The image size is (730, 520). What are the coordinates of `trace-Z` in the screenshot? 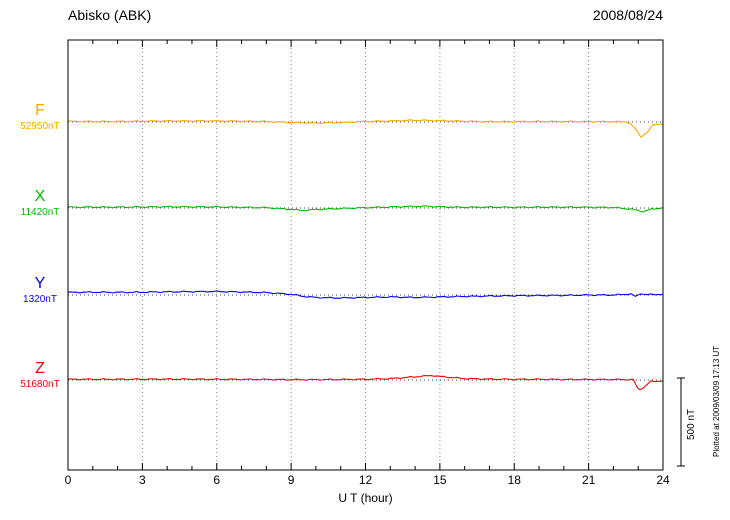 It's located at (365, 382).